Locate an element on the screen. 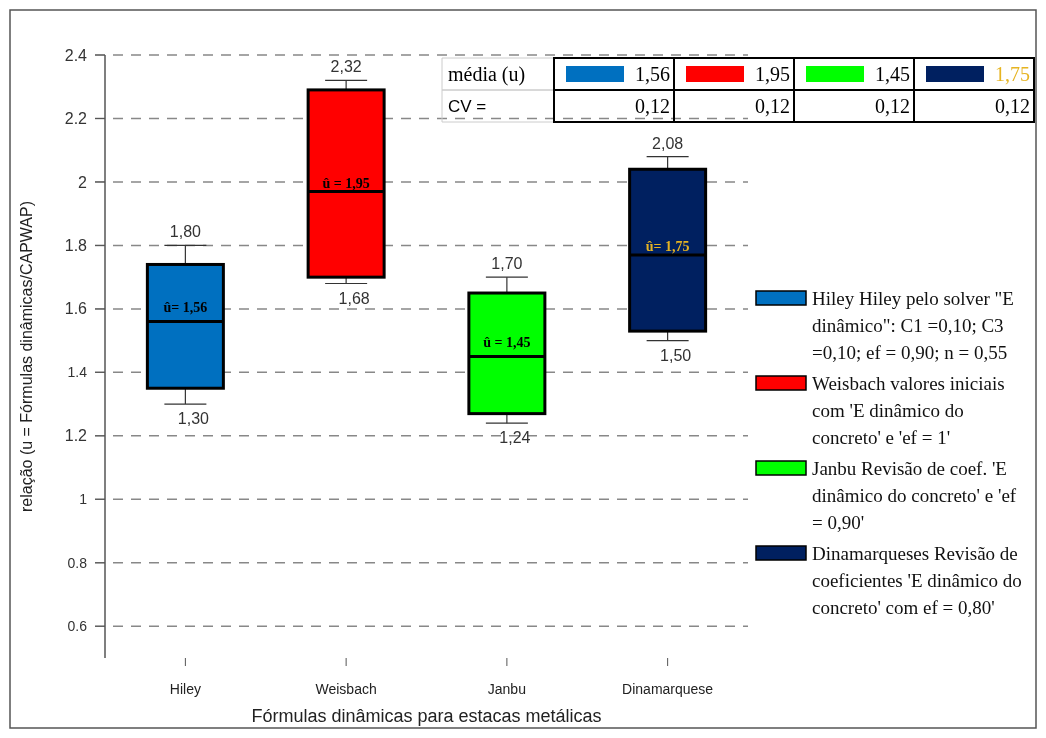 The height and width of the screenshot is (738, 1046). annotation: û= 1,75 is located at coordinates (667, 247).